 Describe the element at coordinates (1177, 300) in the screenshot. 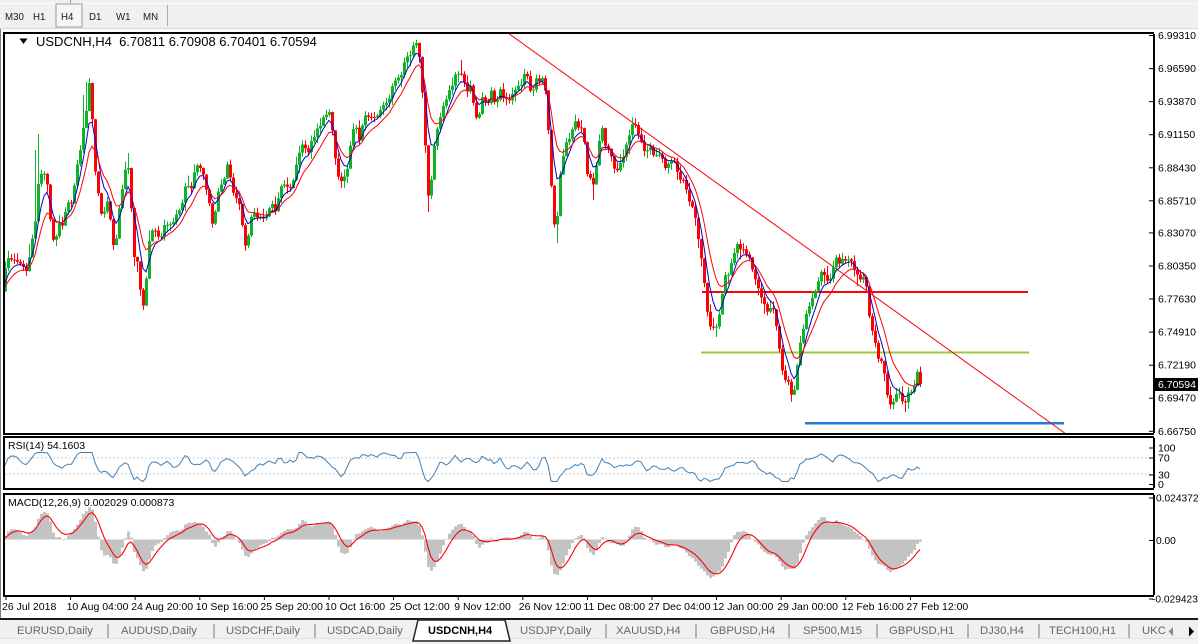

I see `svg-text: 6.77630` at that location.